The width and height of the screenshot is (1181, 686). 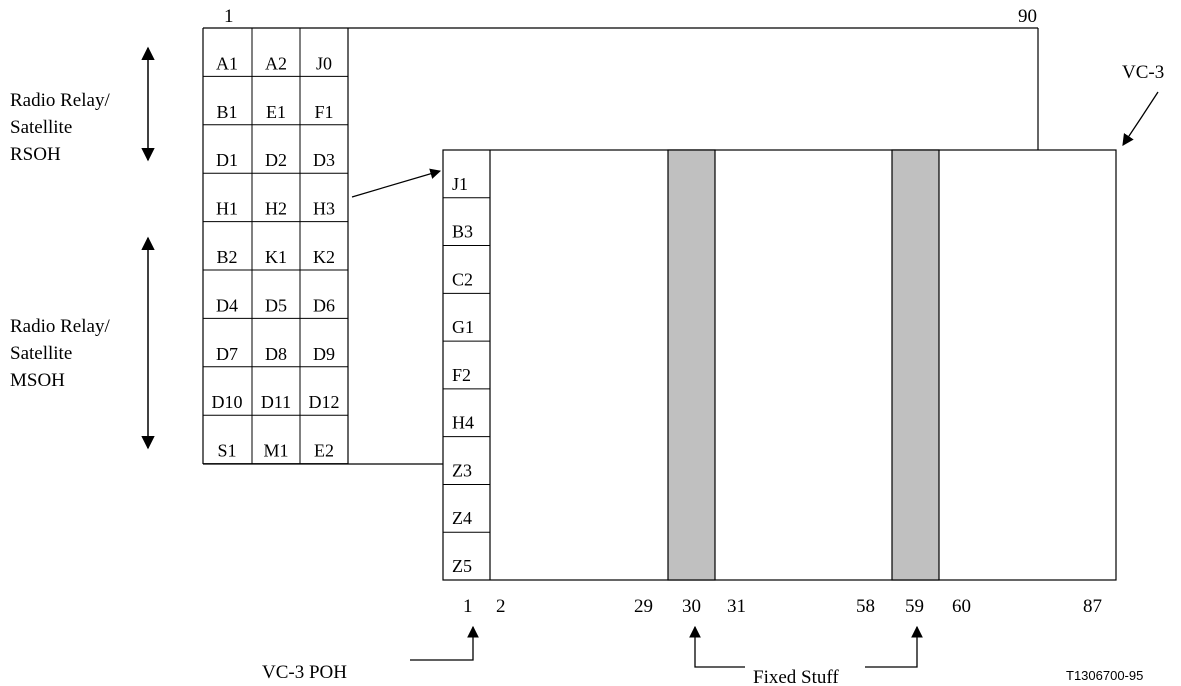 I want to click on poh-byte-cell: H4, so click(x=463, y=423).